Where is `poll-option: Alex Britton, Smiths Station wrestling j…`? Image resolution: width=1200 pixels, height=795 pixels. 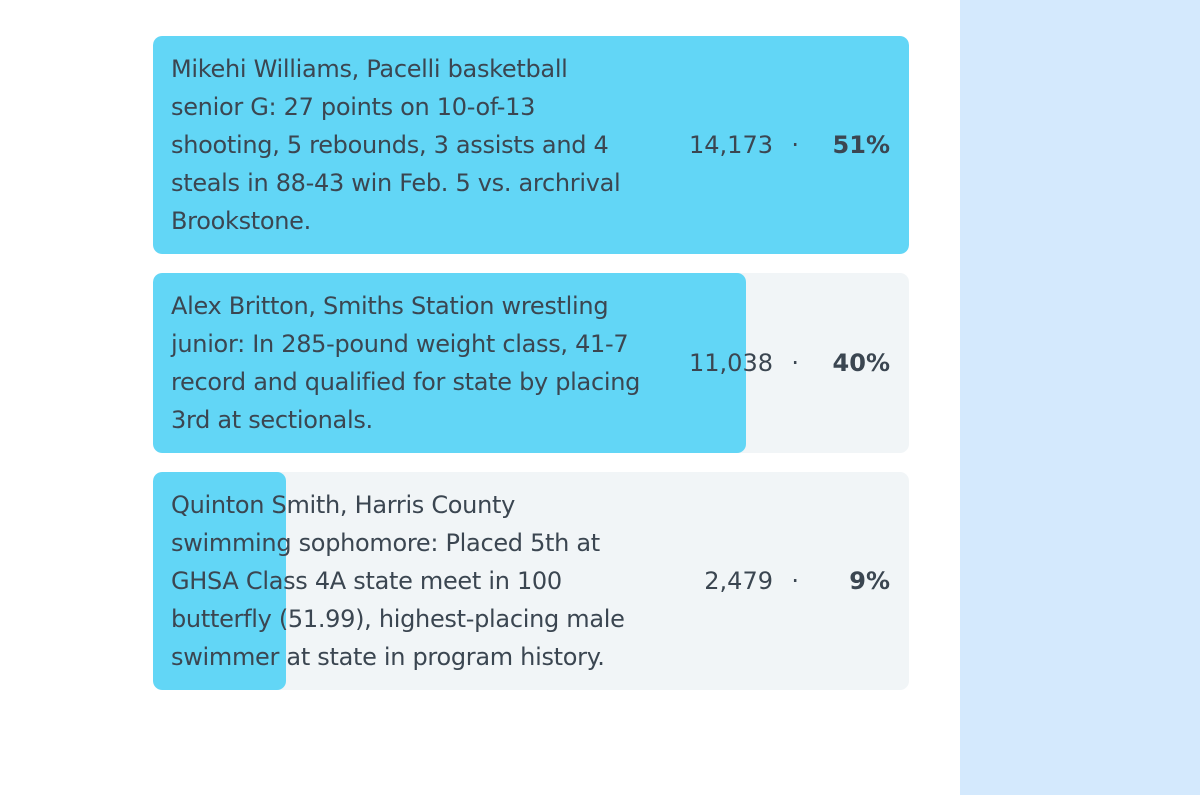
poll-option: Alex Britton, Smiths Station wrestling j… is located at coordinates (531, 363).